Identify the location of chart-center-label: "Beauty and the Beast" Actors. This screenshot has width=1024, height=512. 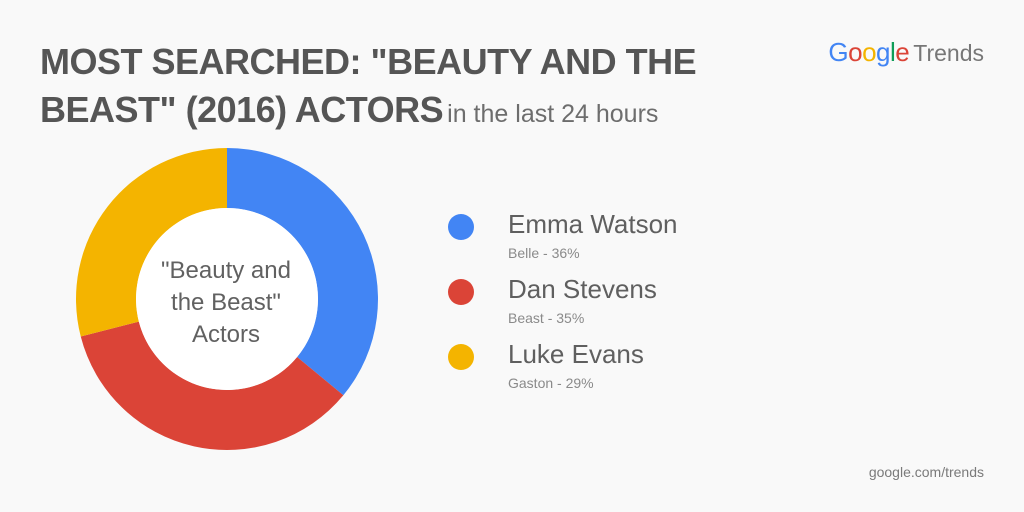
(226, 303).